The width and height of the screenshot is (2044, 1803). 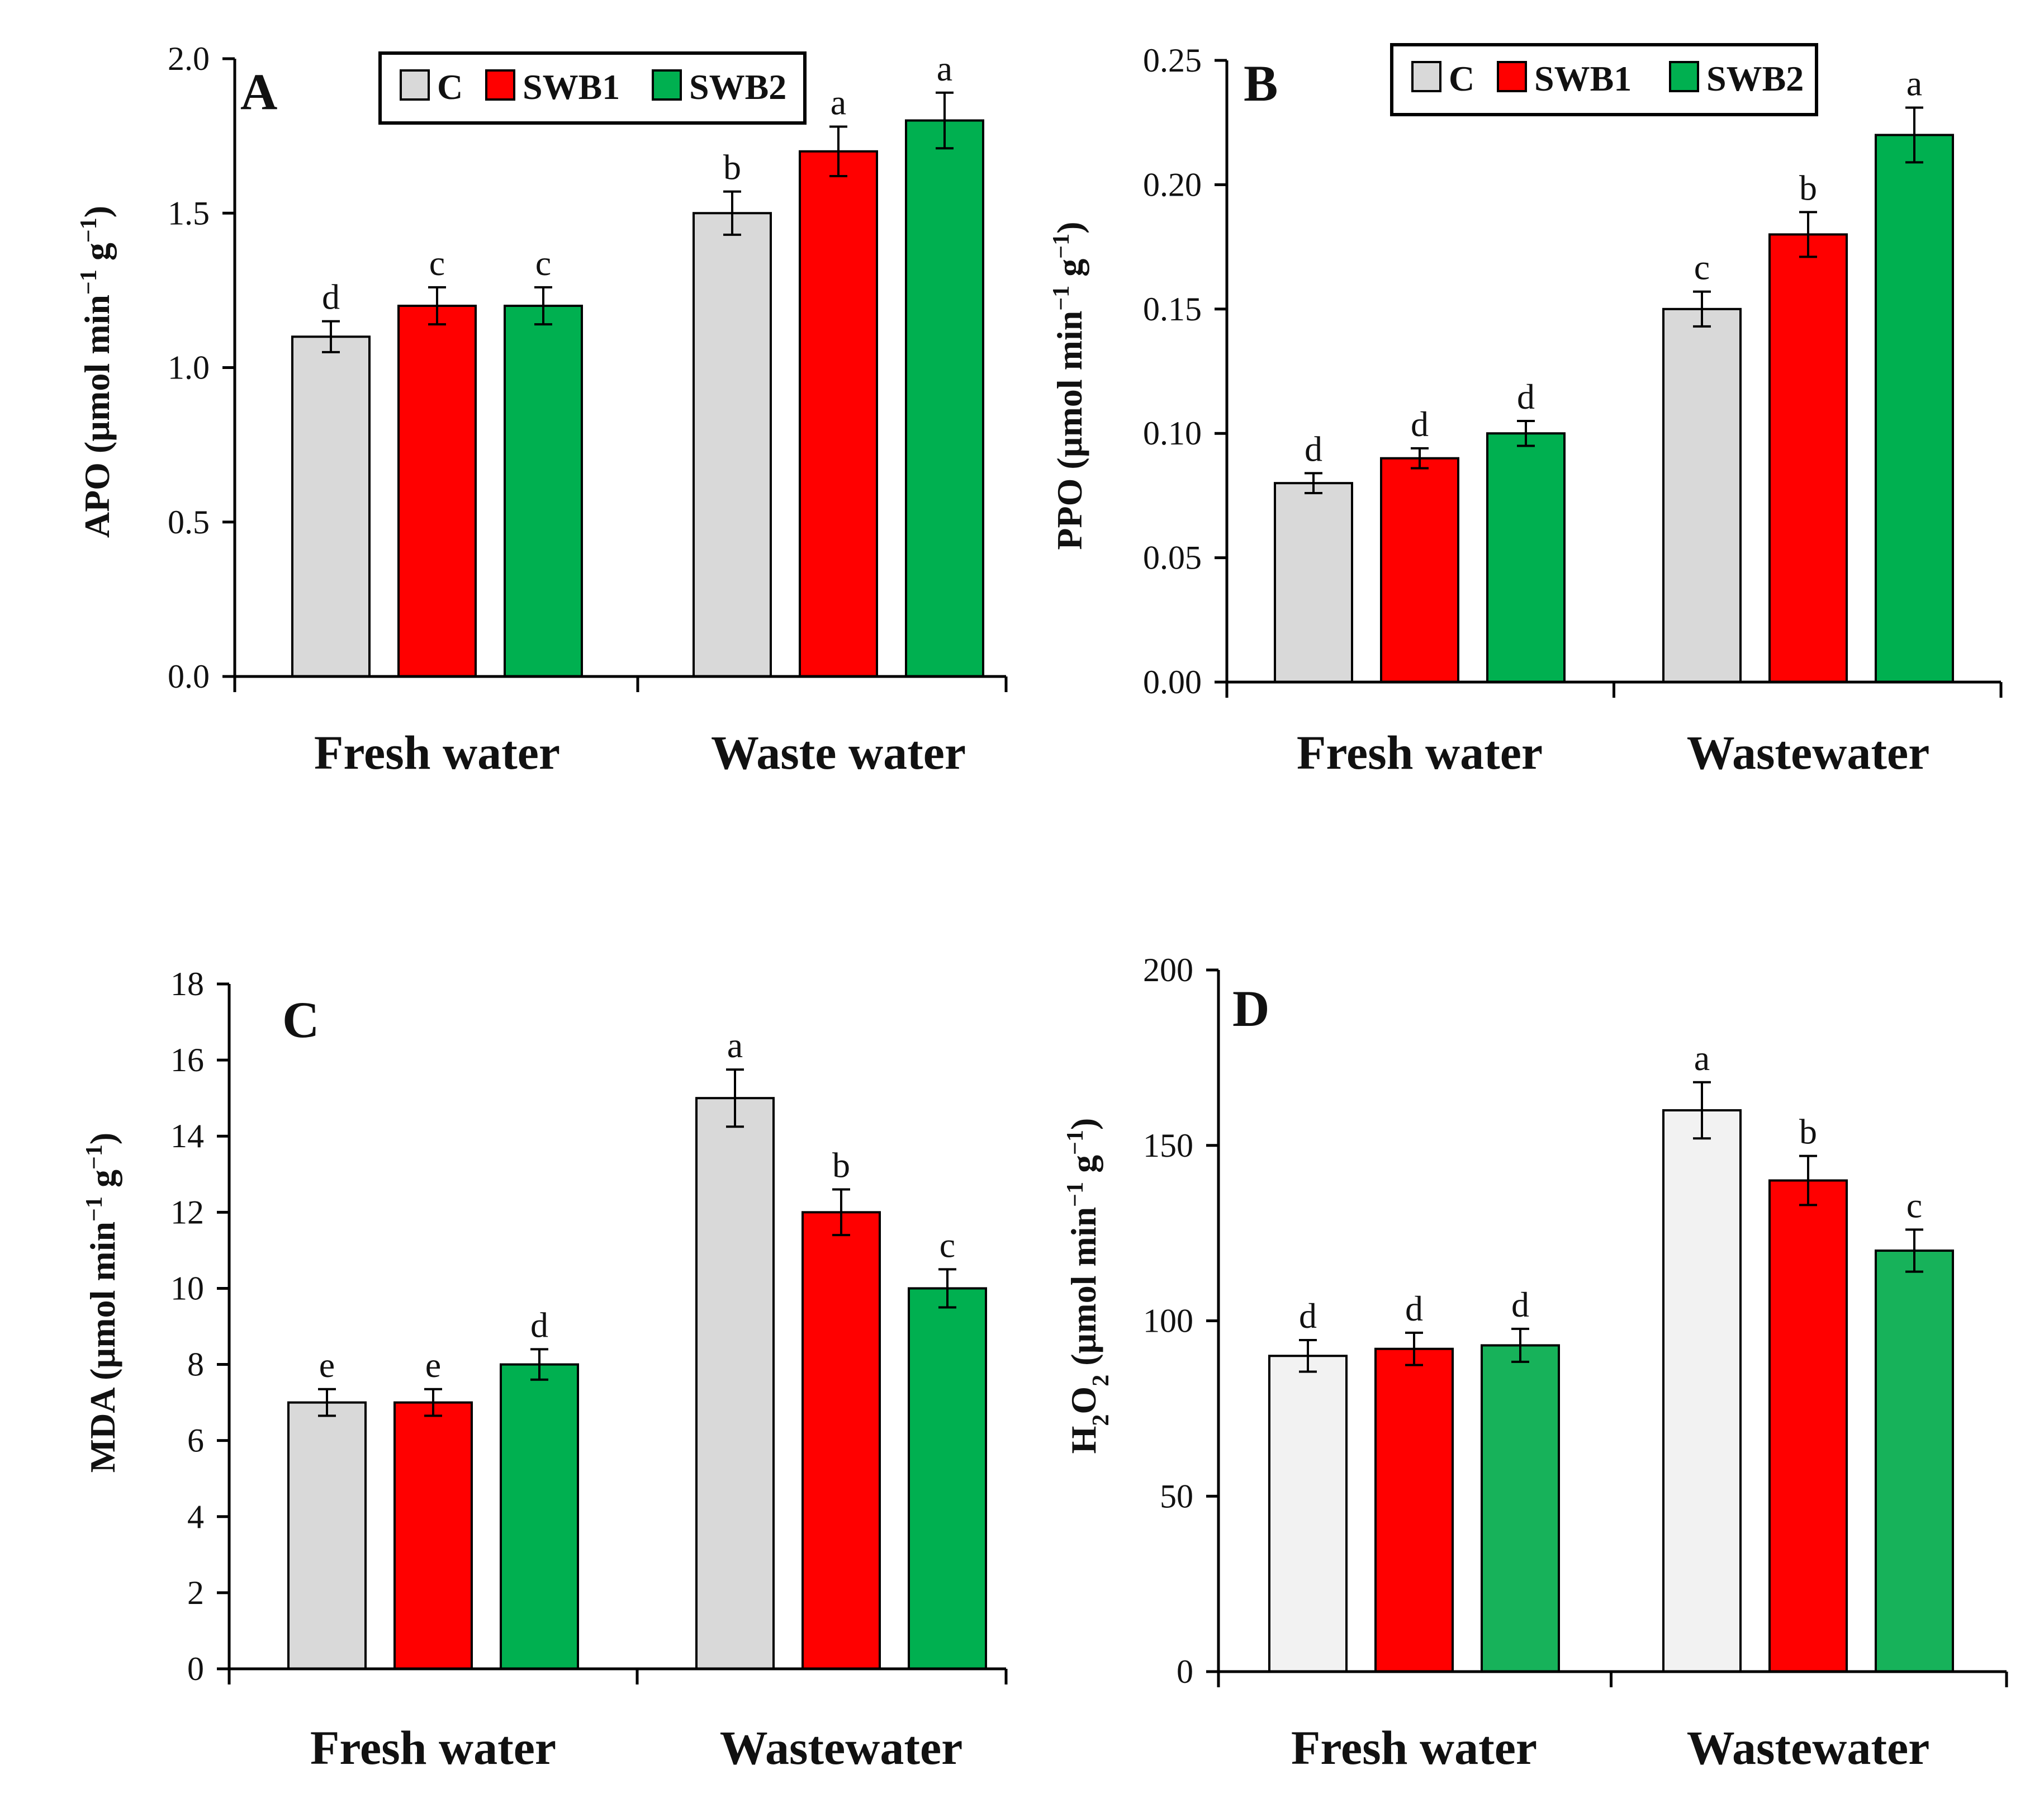 I want to click on panel-a-sig-label-c-1: b, so click(x=732, y=167).